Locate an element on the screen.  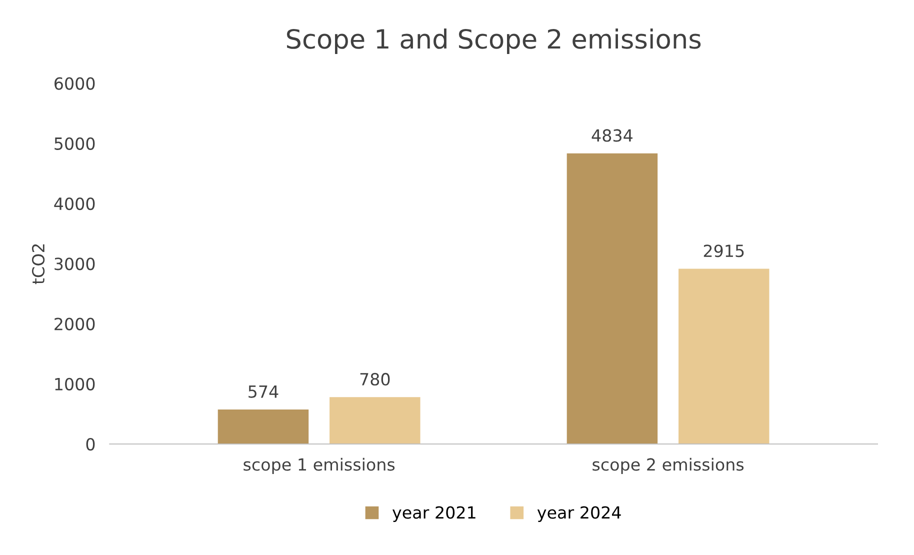
legend-label: year 2024 is located at coordinates (579, 514).